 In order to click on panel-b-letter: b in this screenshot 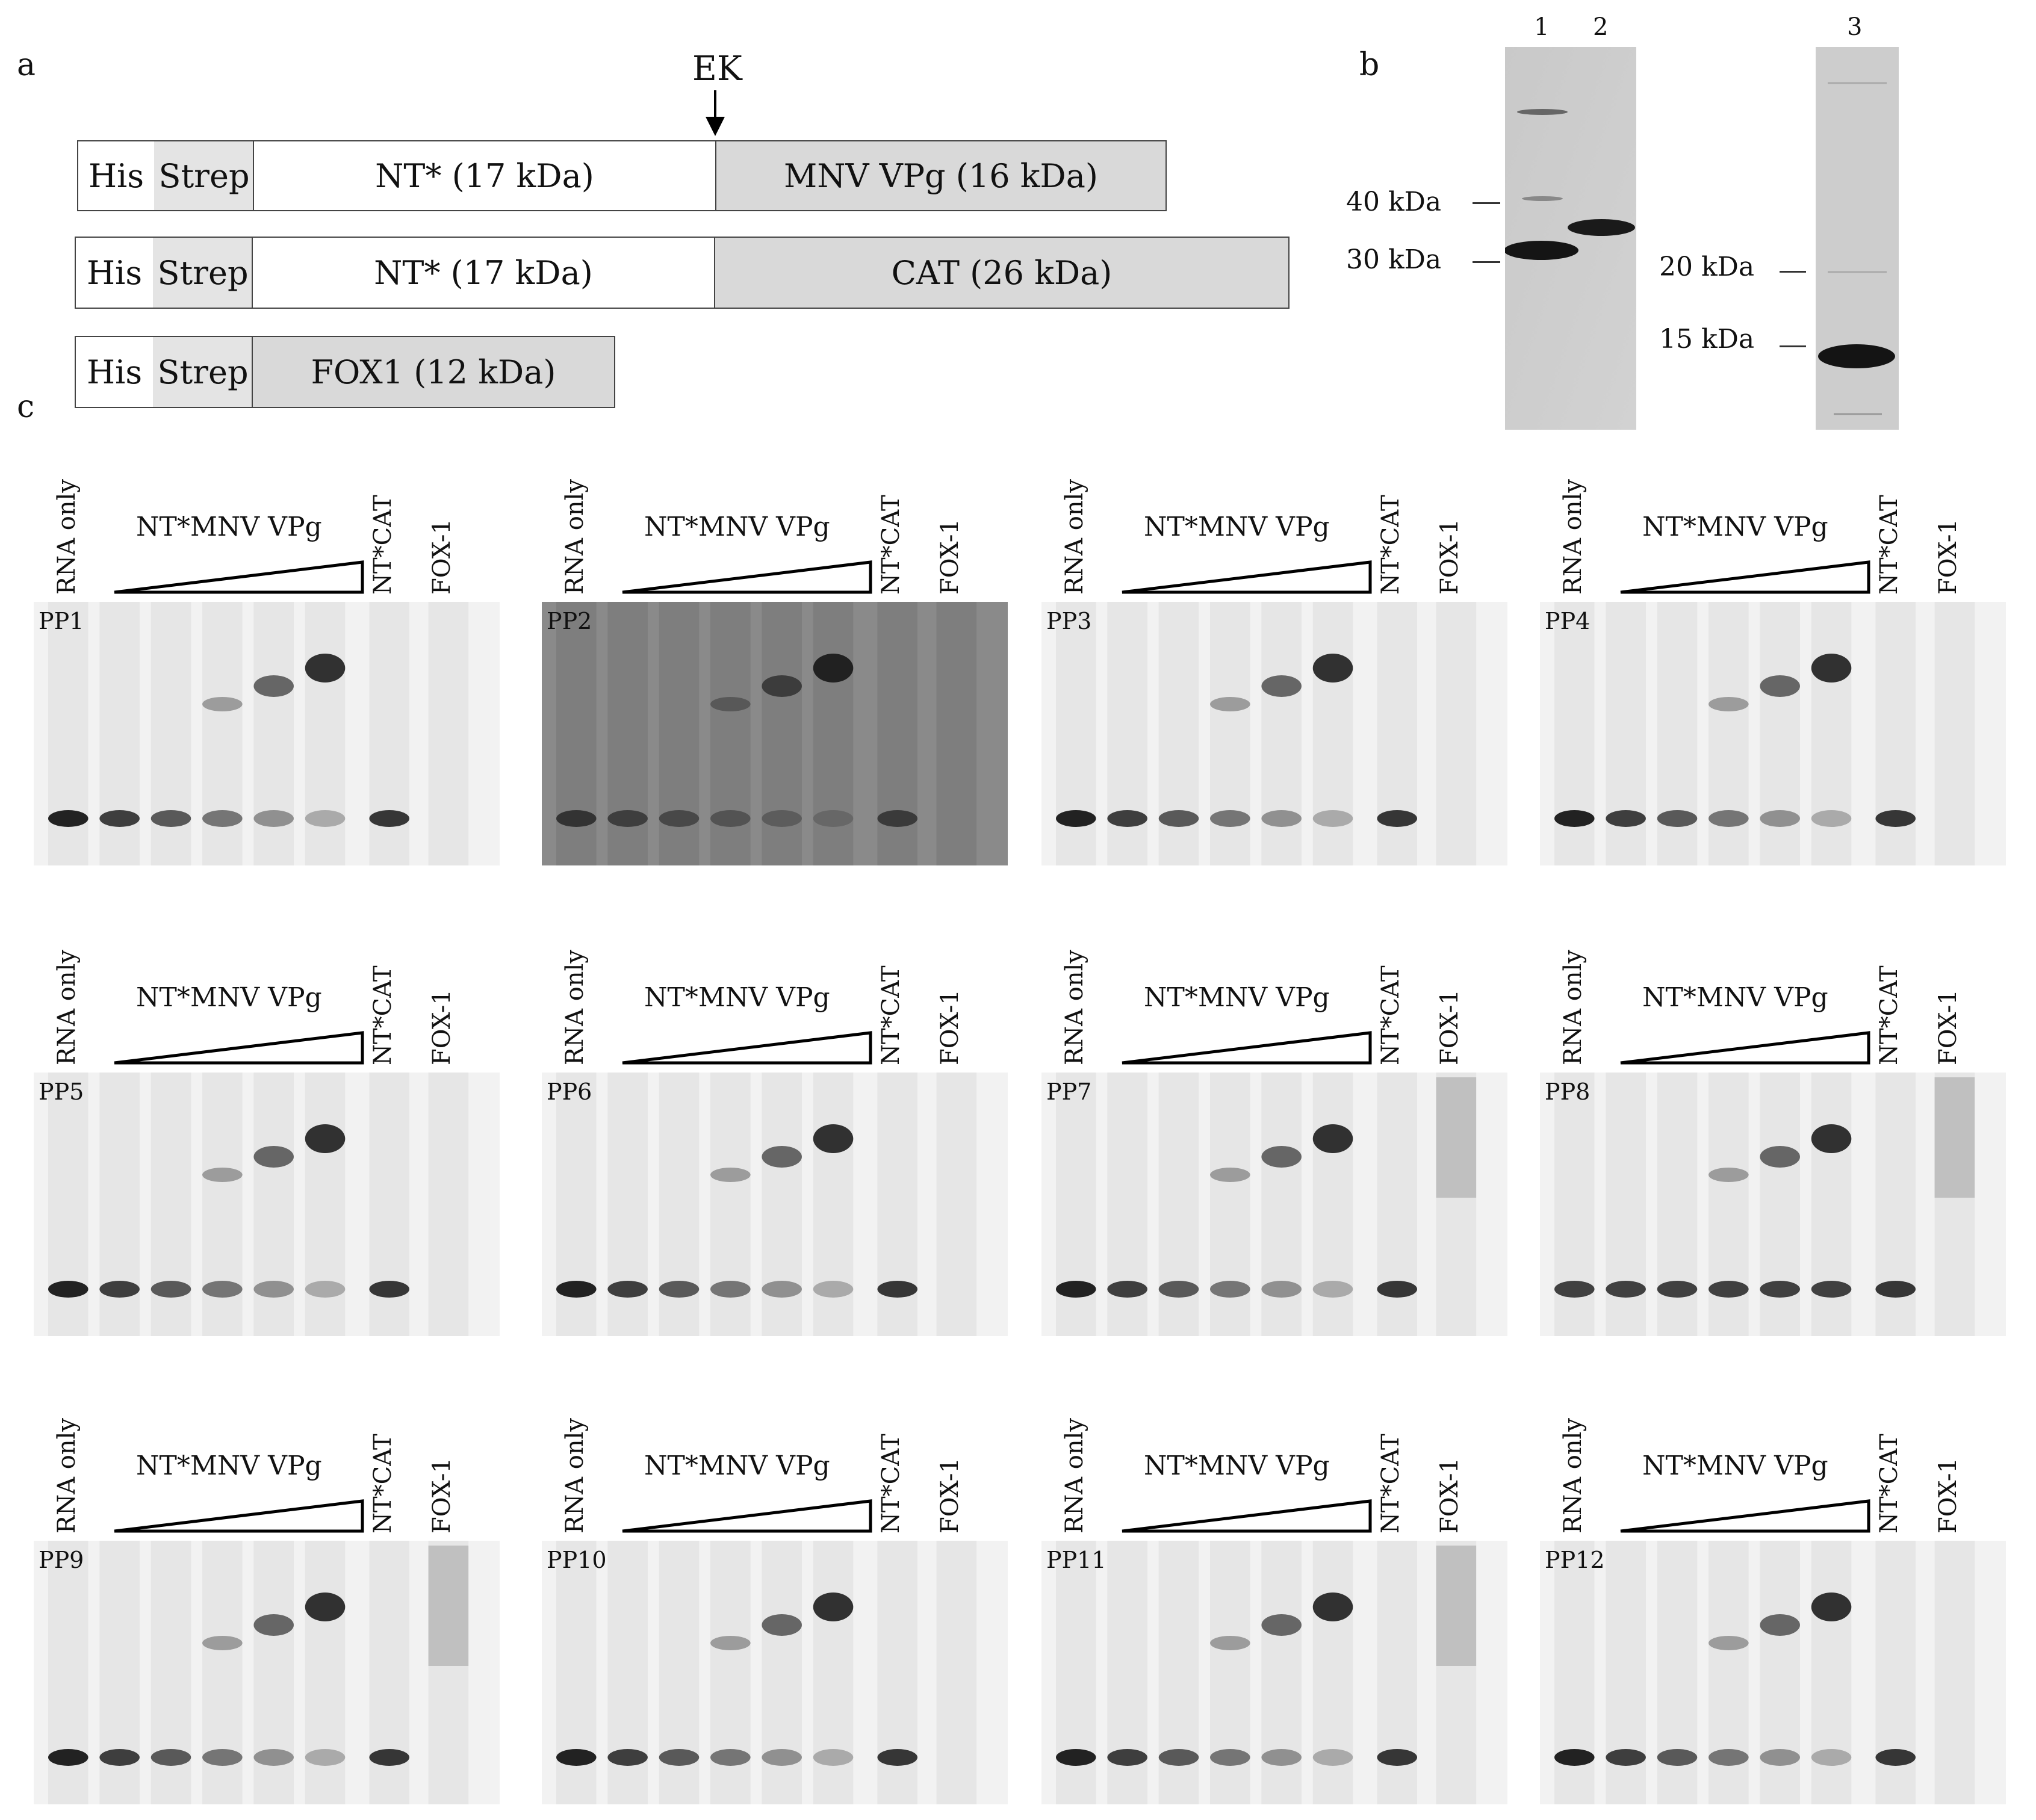, I will do `click(1369, 65)`.